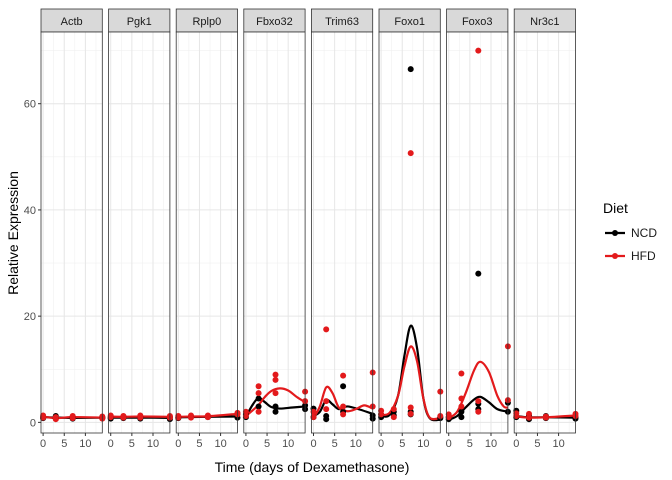  Describe the element at coordinates (615, 208) in the screenshot. I see `legend-title: Diet` at that location.